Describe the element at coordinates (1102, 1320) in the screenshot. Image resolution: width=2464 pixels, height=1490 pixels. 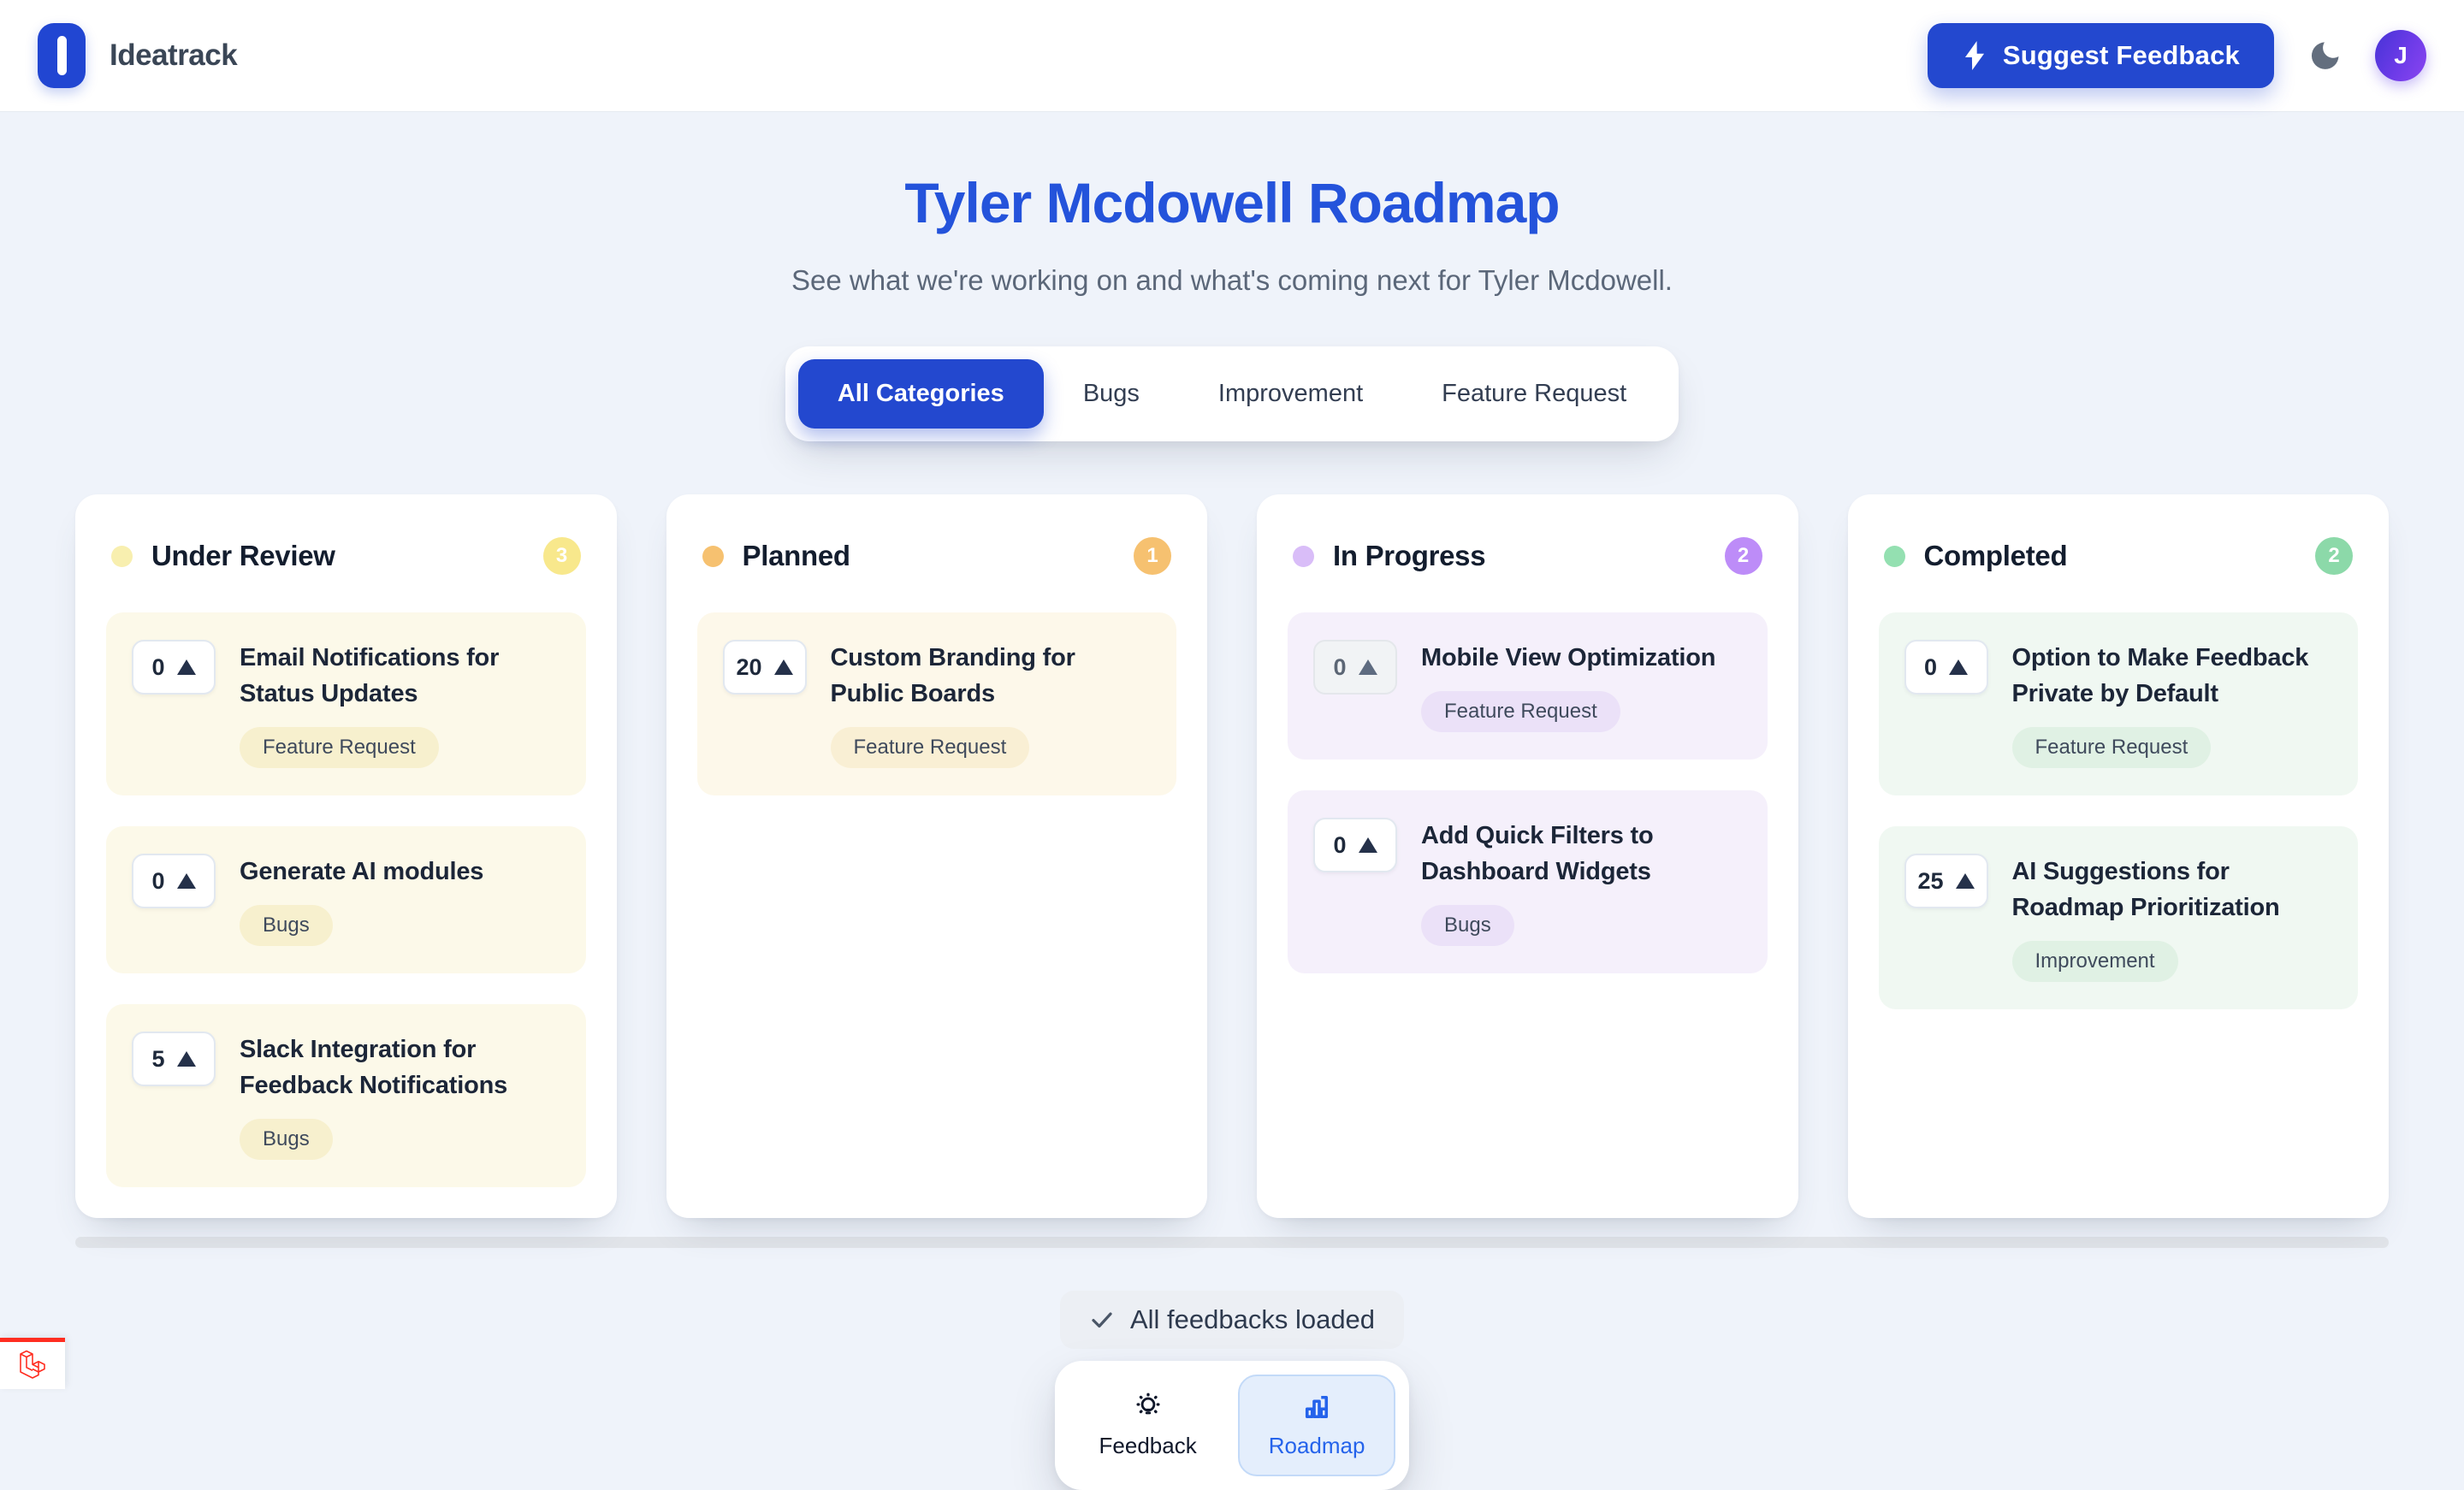
I see `check-icon` at that location.